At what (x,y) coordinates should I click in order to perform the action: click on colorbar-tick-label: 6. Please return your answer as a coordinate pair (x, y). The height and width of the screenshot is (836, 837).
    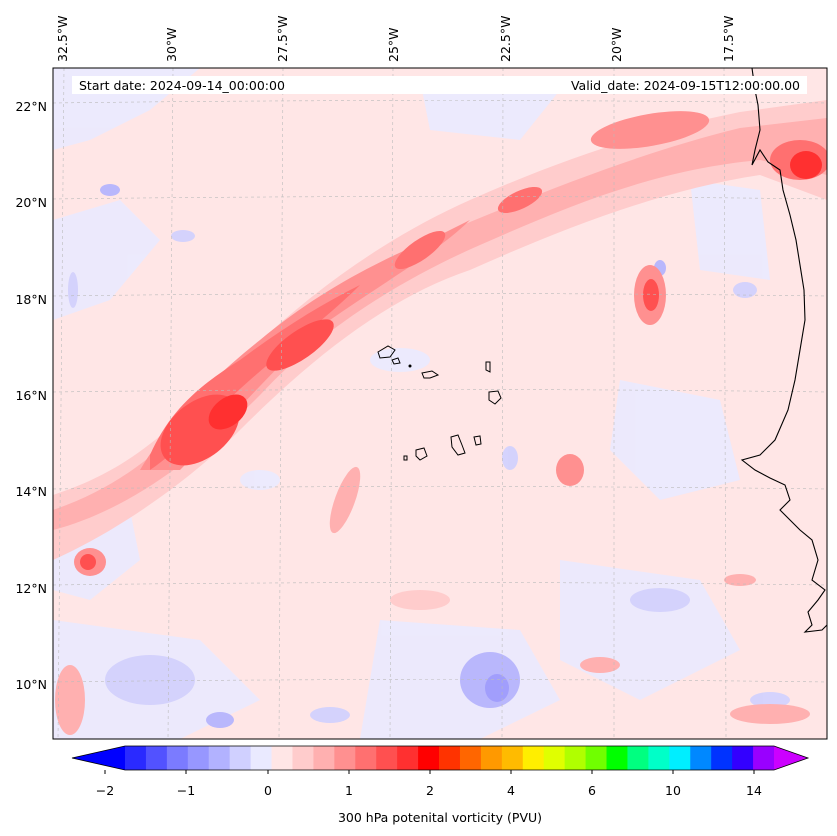
    Looking at the image, I should click on (592, 790).